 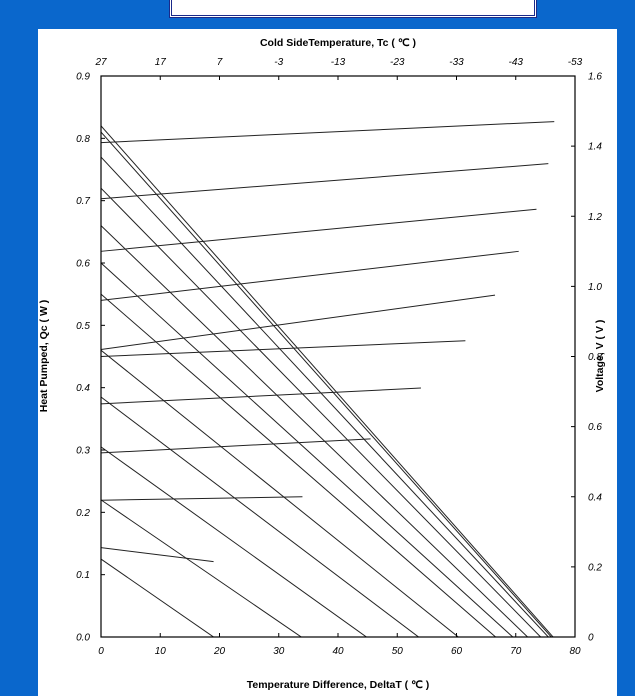 What do you see at coordinates (83, 201) in the screenshot?
I see `y-tick-label: 0.7` at bounding box center [83, 201].